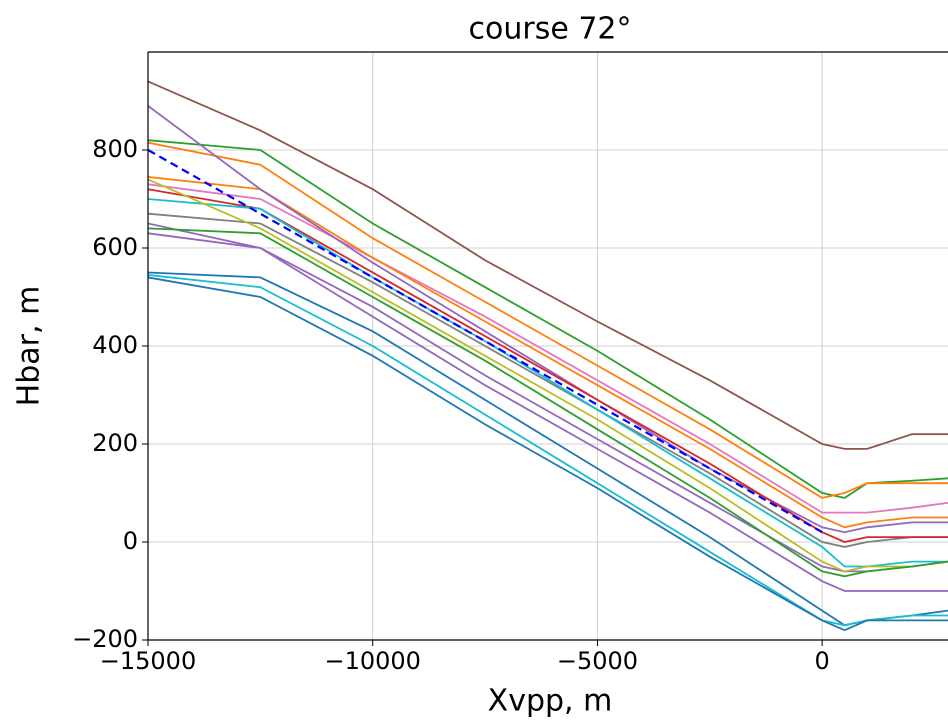 This screenshot has height=720, width=948. What do you see at coordinates (130, 541) in the screenshot?
I see `y-tick-label: 0` at bounding box center [130, 541].